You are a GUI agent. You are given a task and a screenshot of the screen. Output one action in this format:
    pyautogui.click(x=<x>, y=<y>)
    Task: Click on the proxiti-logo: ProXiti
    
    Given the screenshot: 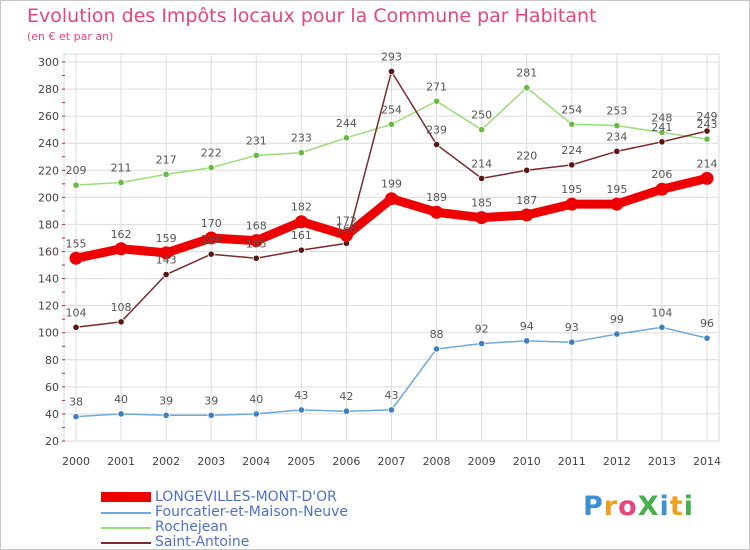 What is the action you would take?
    pyautogui.click(x=638, y=506)
    